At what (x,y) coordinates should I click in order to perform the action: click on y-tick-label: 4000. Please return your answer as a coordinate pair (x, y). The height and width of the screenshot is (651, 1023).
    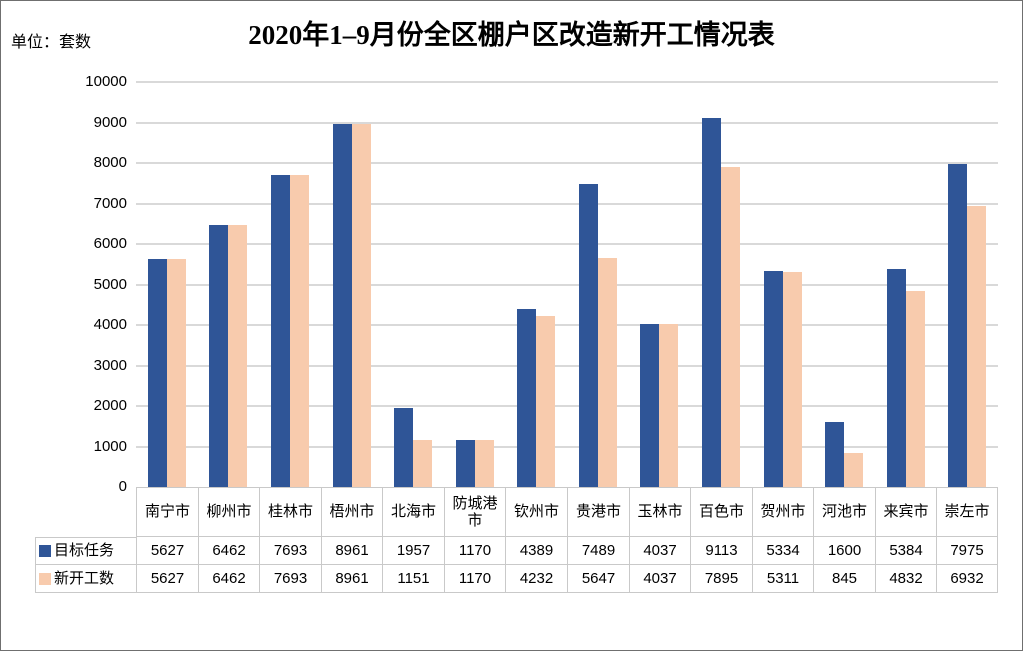
    Looking at the image, I should click on (110, 324).